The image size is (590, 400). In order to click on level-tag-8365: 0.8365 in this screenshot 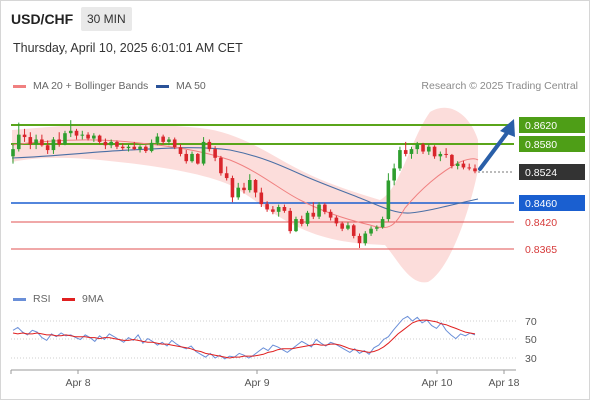, I will do `click(541, 250)`.